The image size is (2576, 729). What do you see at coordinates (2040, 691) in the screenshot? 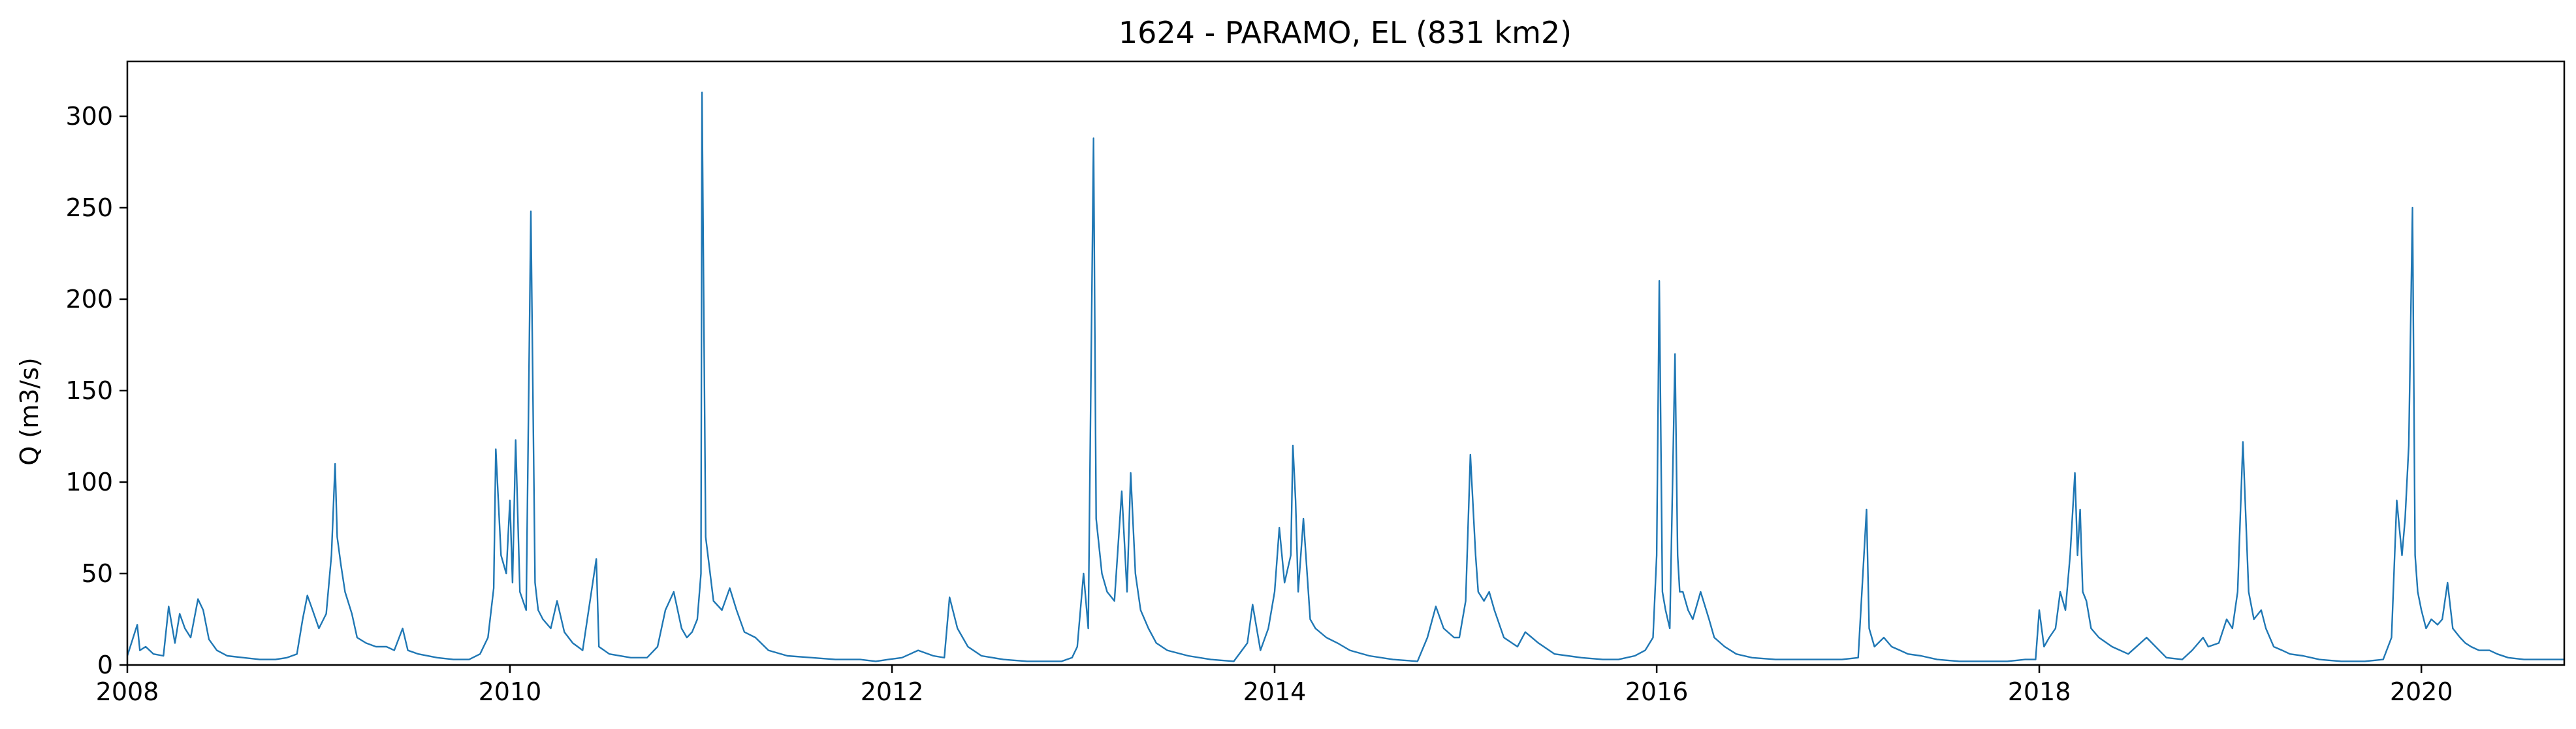
I see `x-tick-label: 2018` at bounding box center [2040, 691].